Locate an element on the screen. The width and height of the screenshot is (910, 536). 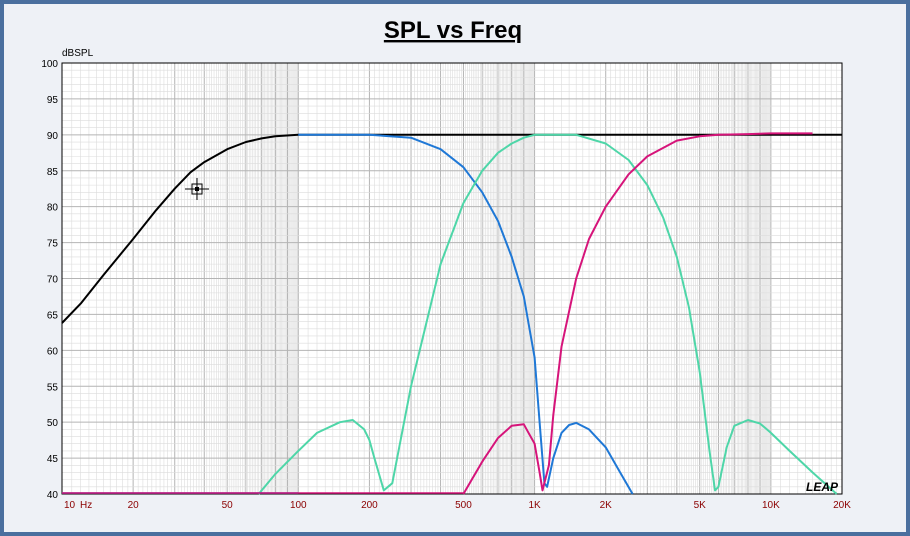
x-tick-label: 20 is located at coordinates (134, 505).